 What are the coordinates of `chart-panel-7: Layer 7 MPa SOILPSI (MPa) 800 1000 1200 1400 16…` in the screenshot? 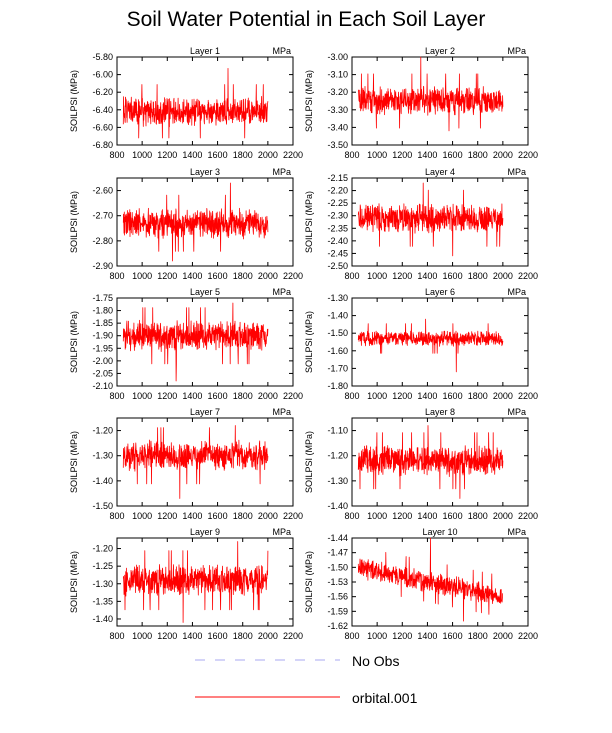 It's located at (186, 464).